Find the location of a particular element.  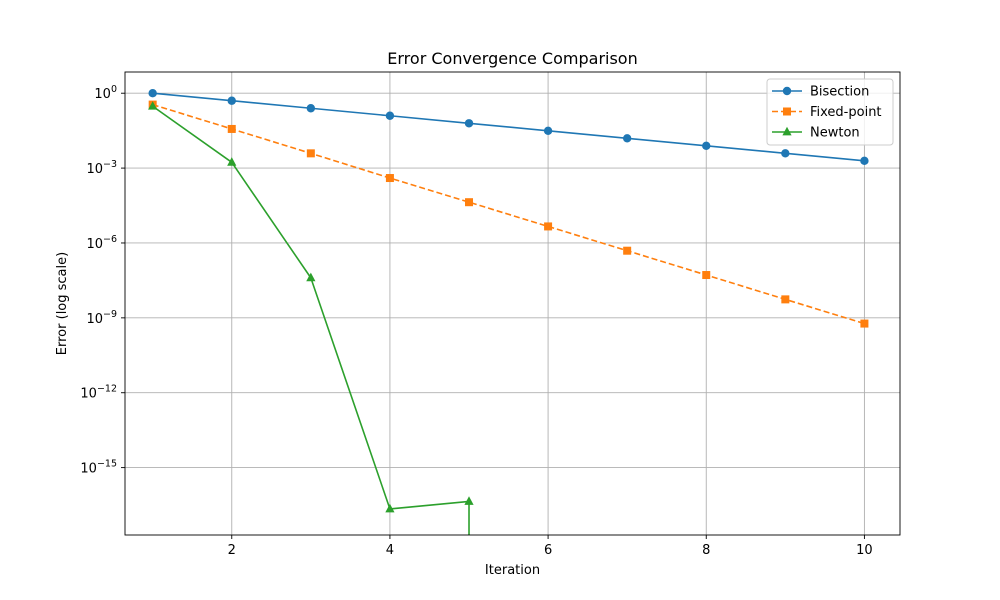

y-tick-label: 10⁻⁹ is located at coordinates (101, 318).